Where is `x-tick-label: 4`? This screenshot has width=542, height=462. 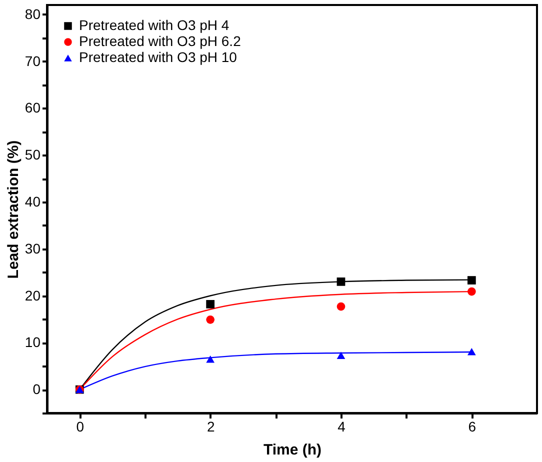 x-tick-label: 4 is located at coordinates (342, 426).